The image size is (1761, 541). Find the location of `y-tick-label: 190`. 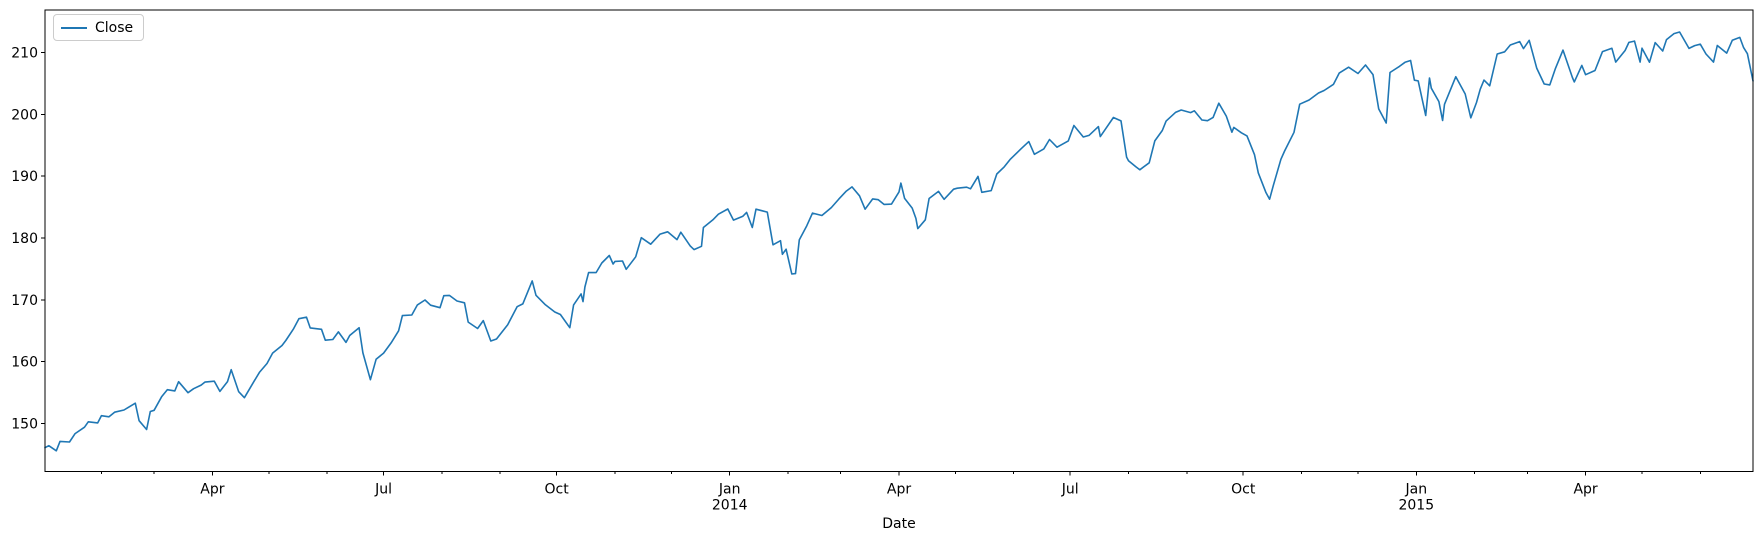

y-tick-label: 190 is located at coordinates (24, 177).